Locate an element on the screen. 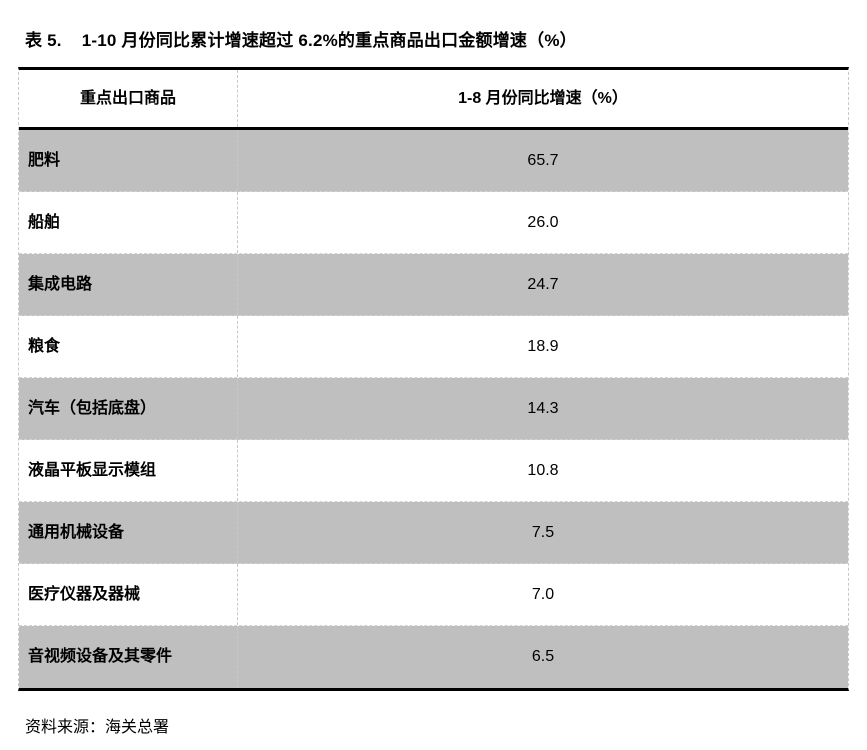 The height and width of the screenshot is (750, 867). table-row: 汽车（包括底盘） 14.3 is located at coordinates (433, 409).